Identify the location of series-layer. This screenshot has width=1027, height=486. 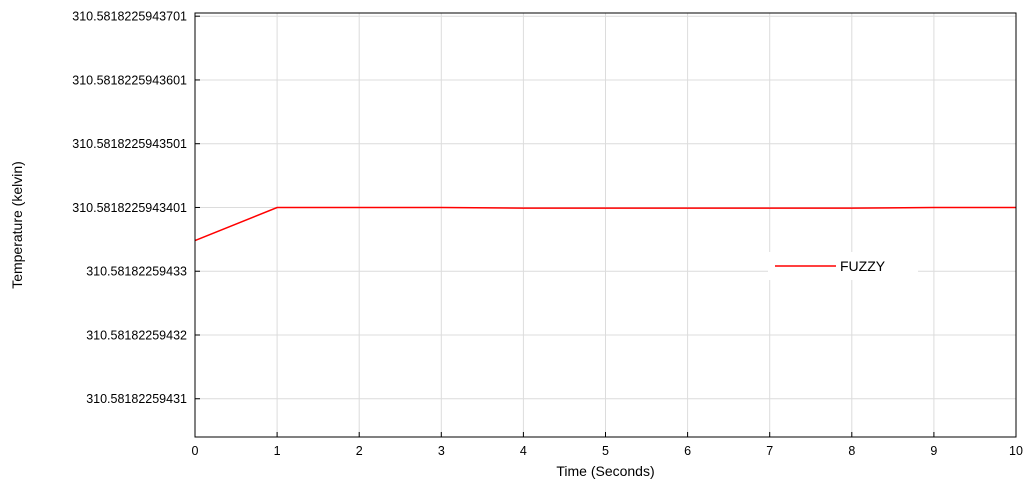
(605, 224).